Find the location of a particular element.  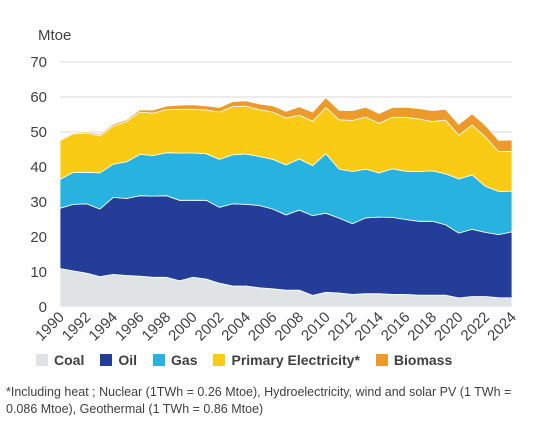

y-axis-unit-label: Mtoe is located at coordinates (54, 35).